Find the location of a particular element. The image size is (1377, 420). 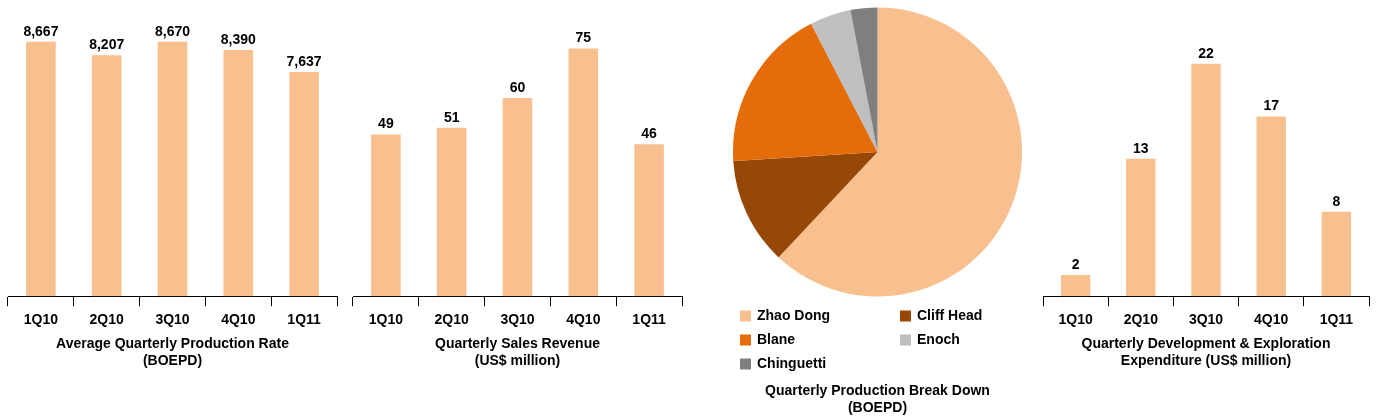

data-label: 22 is located at coordinates (1206, 52).